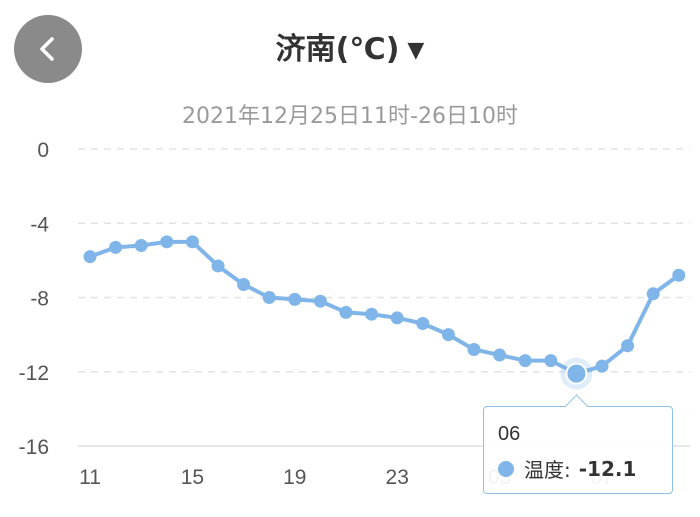 The width and height of the screenshot is (700, 517). I want to click on x-tick-label: 23, so click(397, 477).